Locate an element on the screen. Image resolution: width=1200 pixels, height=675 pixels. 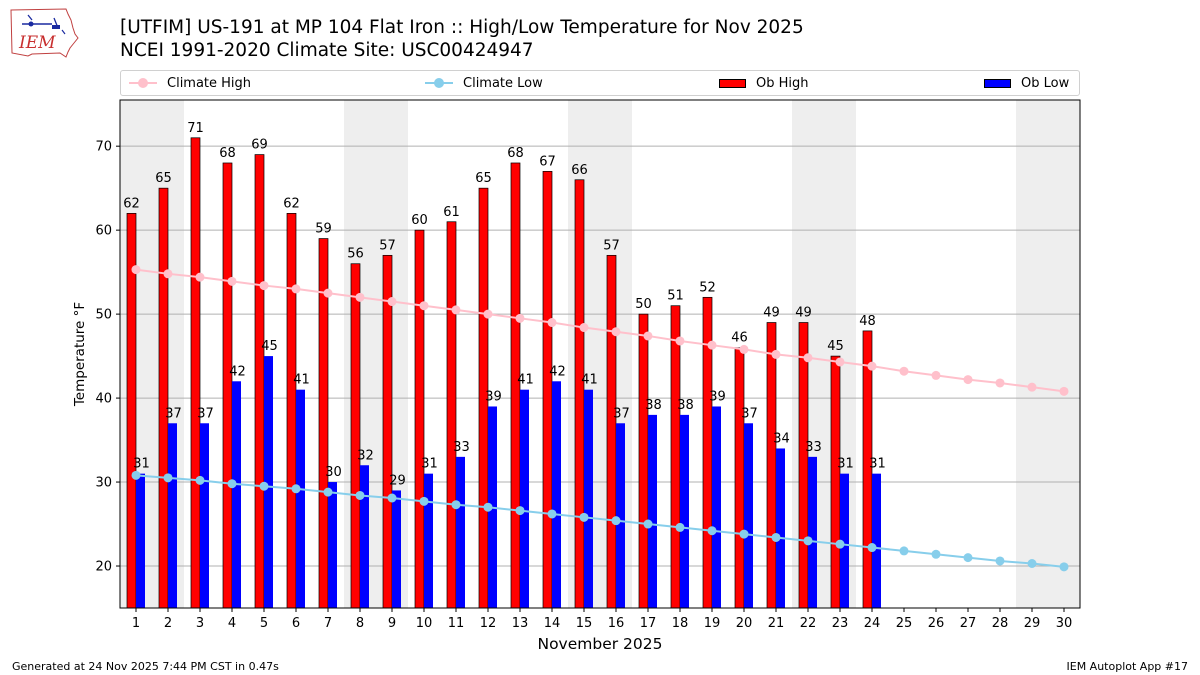
ob-low-label-21: 34 is located at coordinates (781, 438).